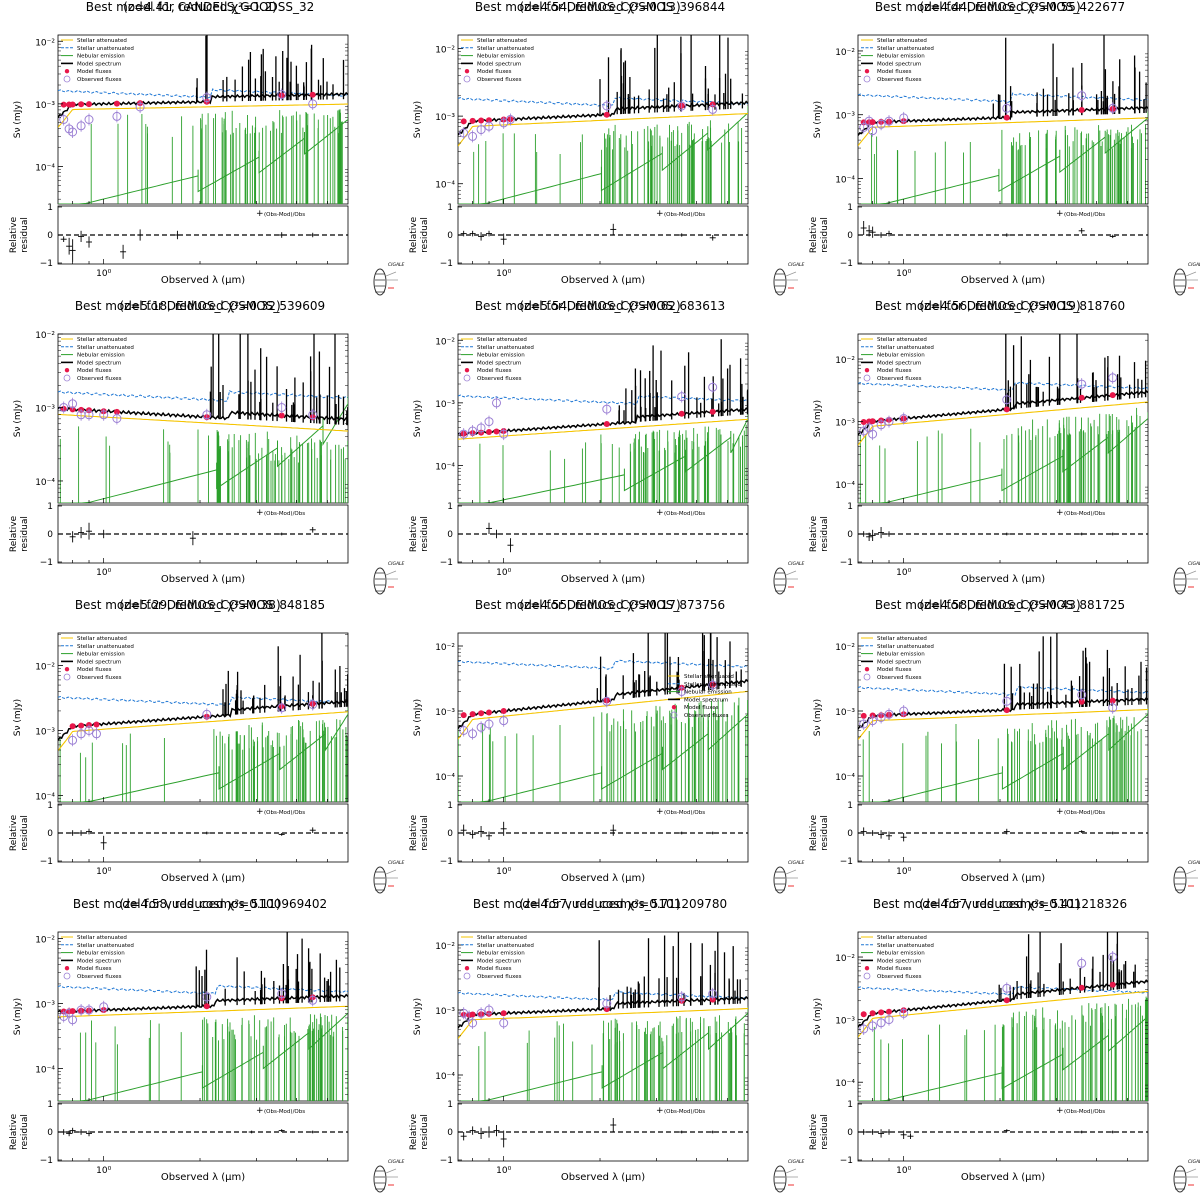  I want to click on legend-label: Model spectrum, so click(499, 64).